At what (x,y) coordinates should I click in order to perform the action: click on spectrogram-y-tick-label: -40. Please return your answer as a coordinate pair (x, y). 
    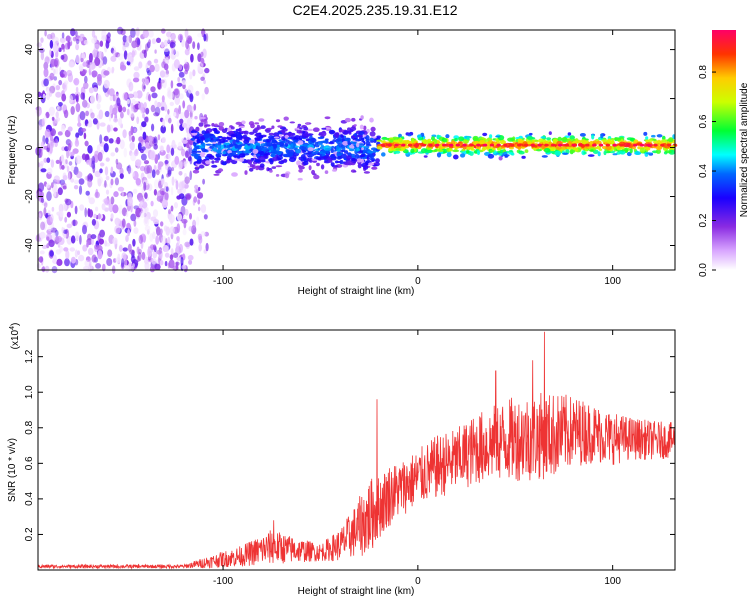
    Looking at the image, I should click on (29, 245).